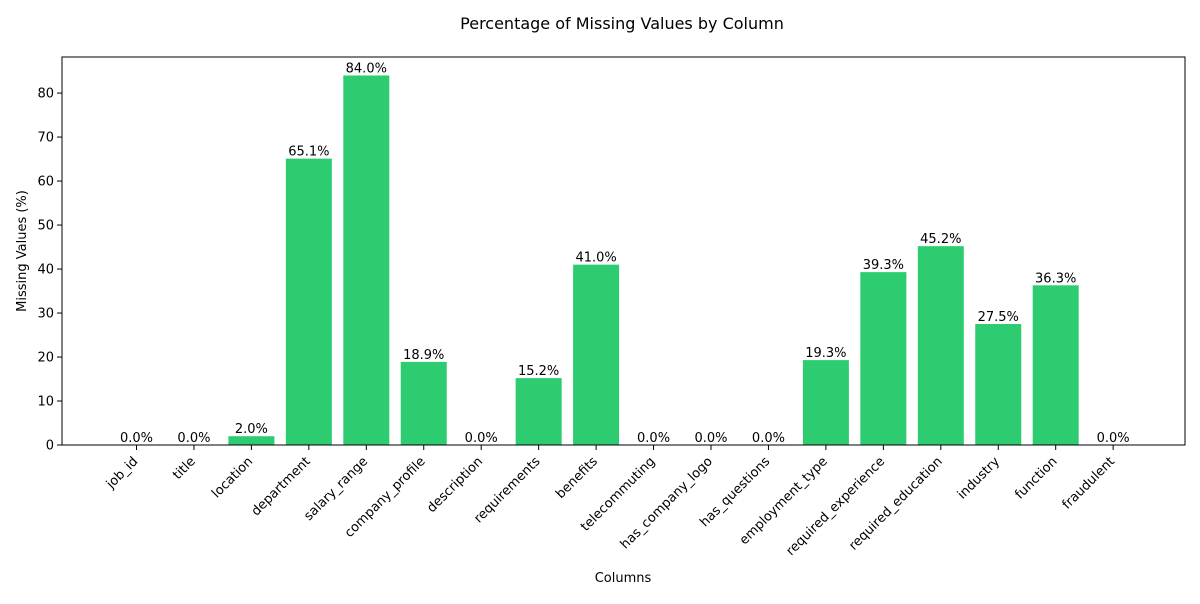 This screenshot has height=604, width=1200. What do you see at coordinates (251, 429) in the screenshot?
I see `data-label-location: 2.0%` at bounding box center [251, 429].